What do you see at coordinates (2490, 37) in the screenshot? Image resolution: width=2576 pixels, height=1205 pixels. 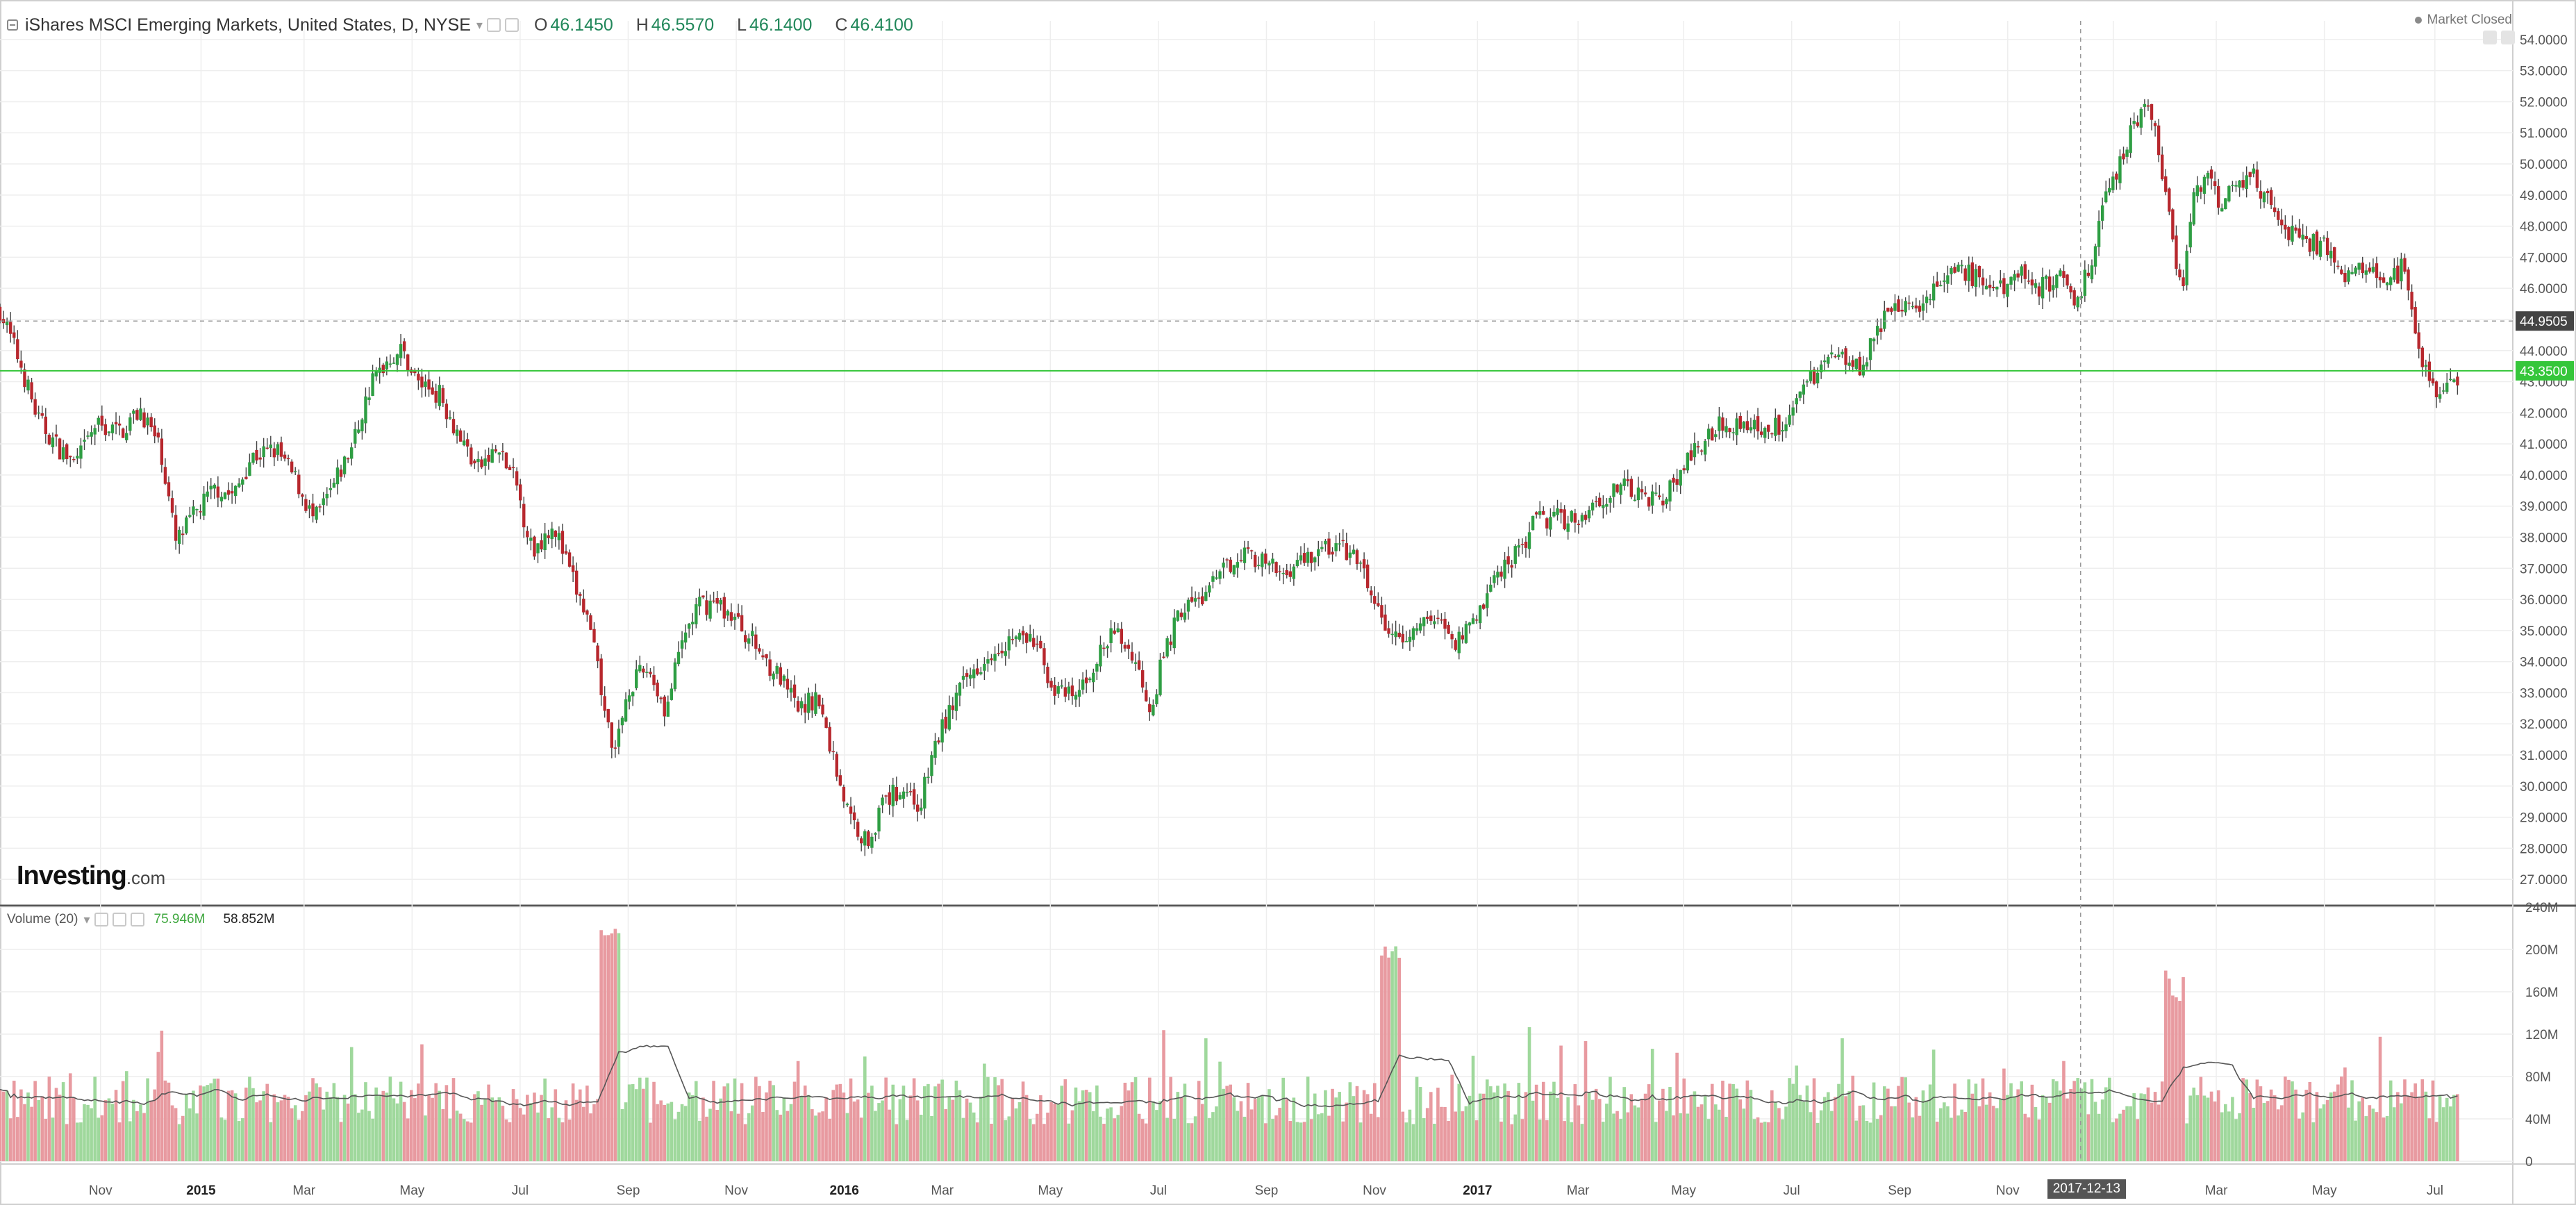 I see `scroll-left-icon` at bounding box center [2490, 37].